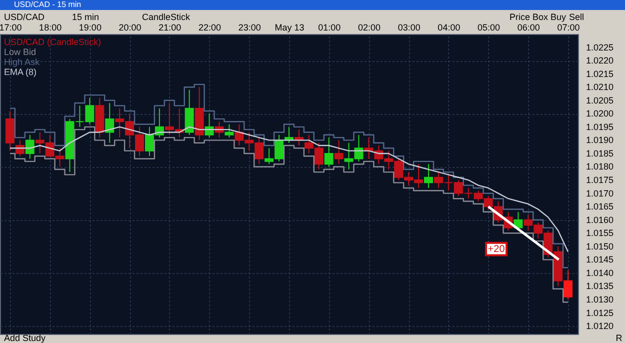 This screenshot has height=343, width=625. I want to click on x-tick-label: 02:00, so click(369, 27).